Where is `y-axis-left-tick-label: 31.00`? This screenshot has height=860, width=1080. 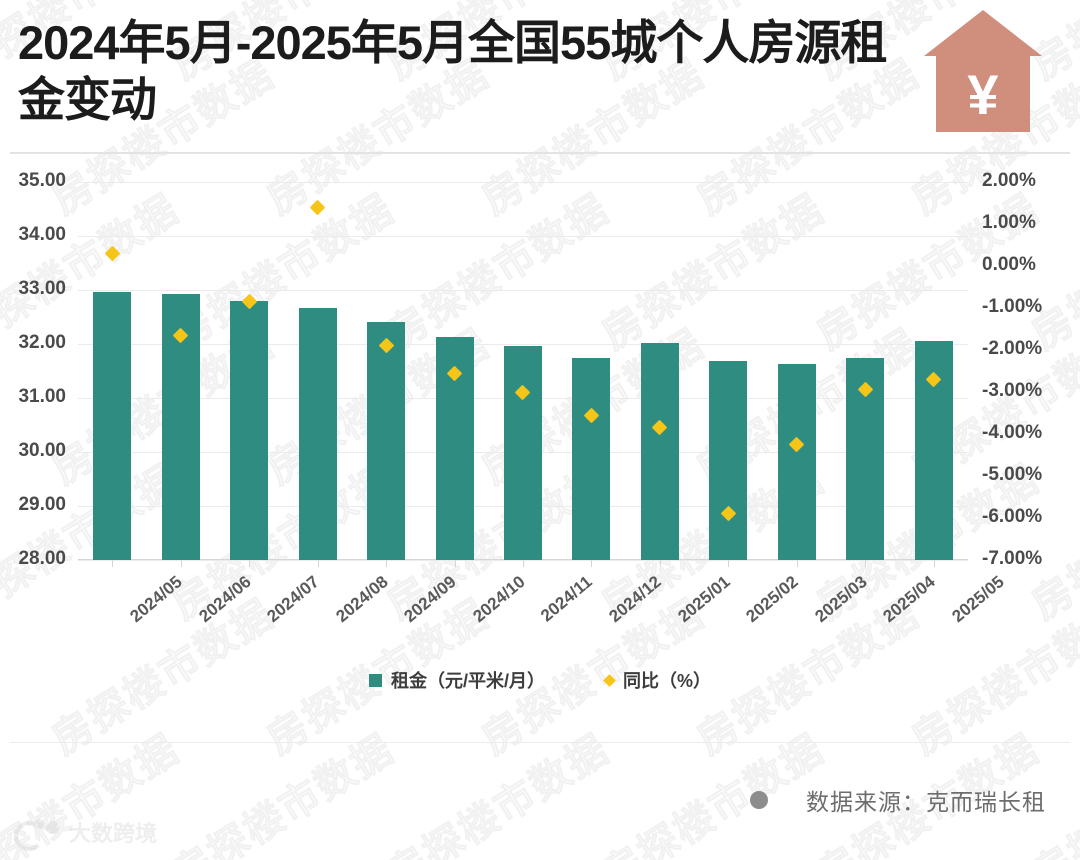 y-axis-left-tick-label: 31.00 is located at coordinates (42, 396).